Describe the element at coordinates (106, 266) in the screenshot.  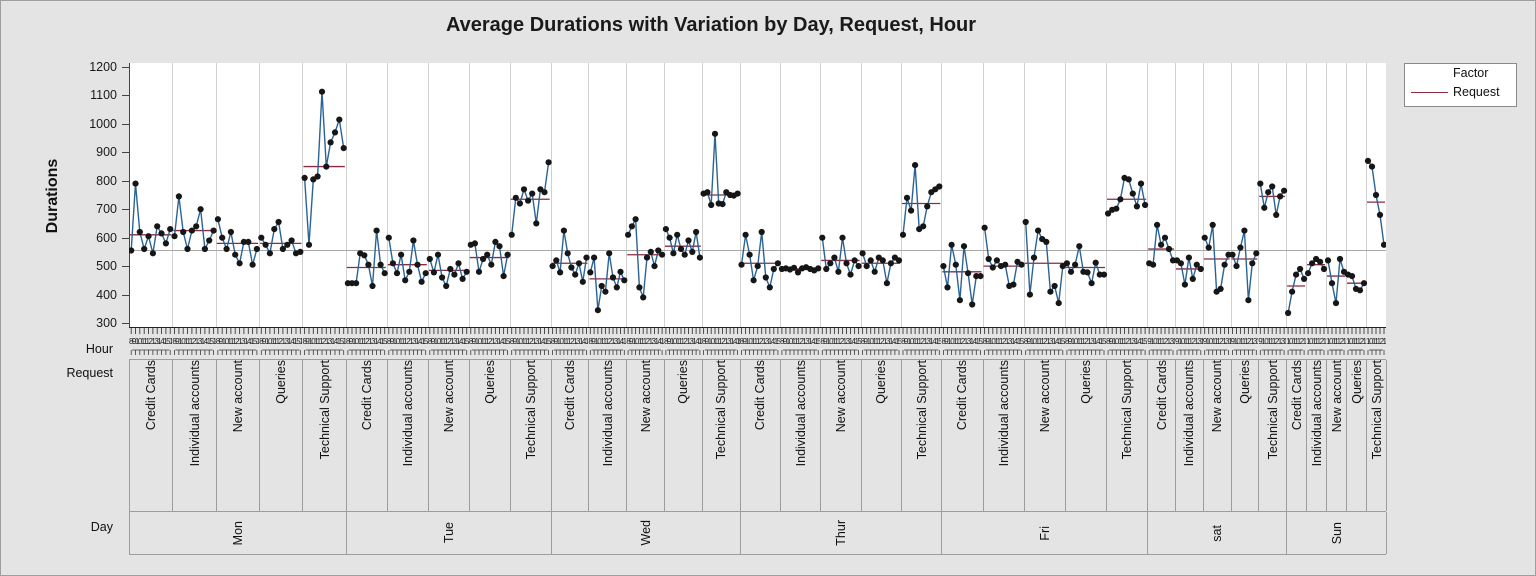
I see `y-tick-label: 500` at that location.